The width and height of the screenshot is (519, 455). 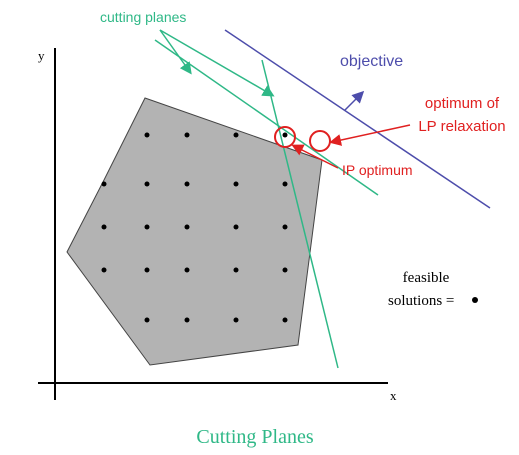 I want to click on lp-label: LP relaxation, so click(x=461, y=126).